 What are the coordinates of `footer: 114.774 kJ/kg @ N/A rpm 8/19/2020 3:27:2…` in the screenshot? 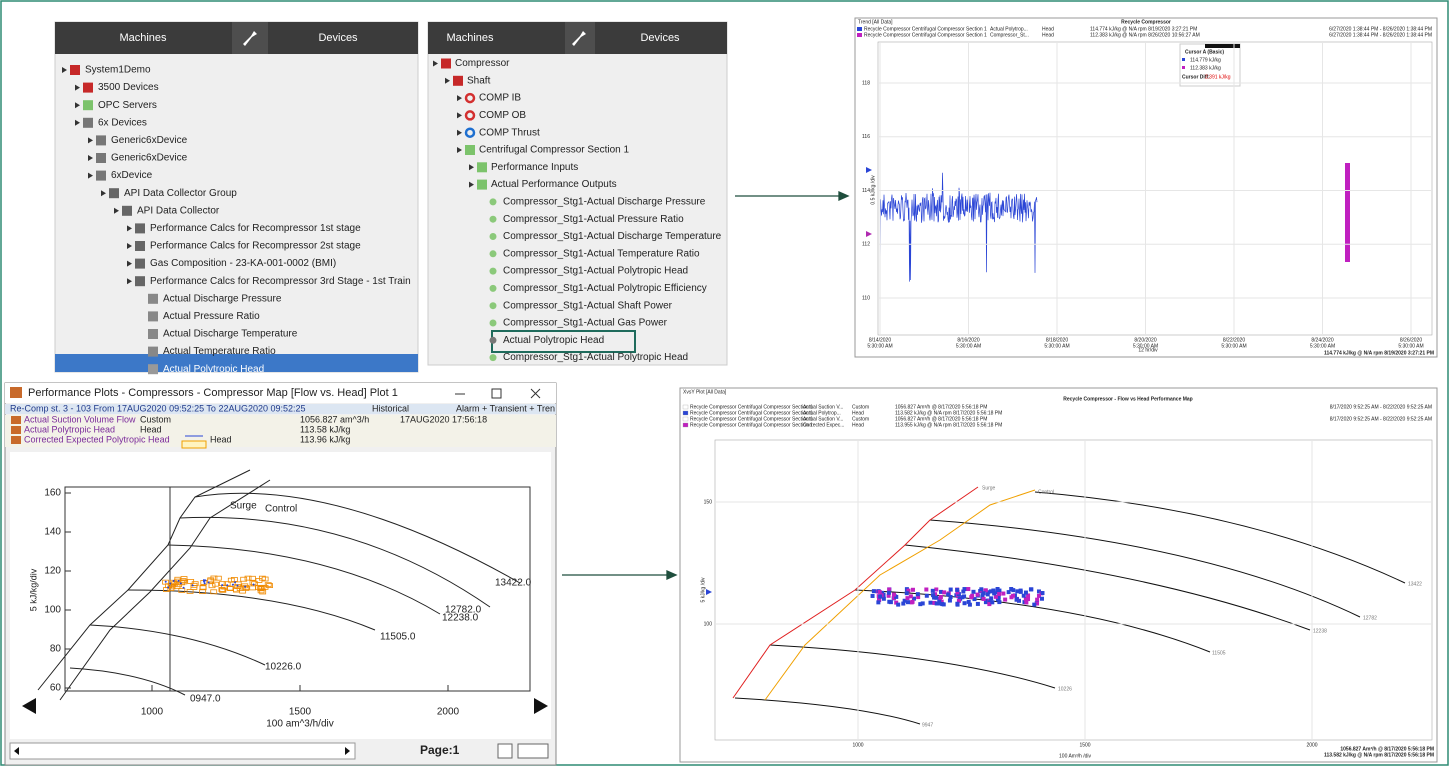 It's located at (1379, 353).